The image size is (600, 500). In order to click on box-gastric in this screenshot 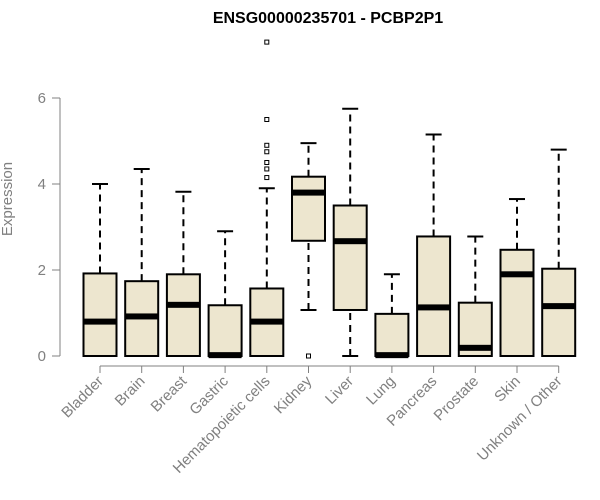, I will do `click(225, 294)`.